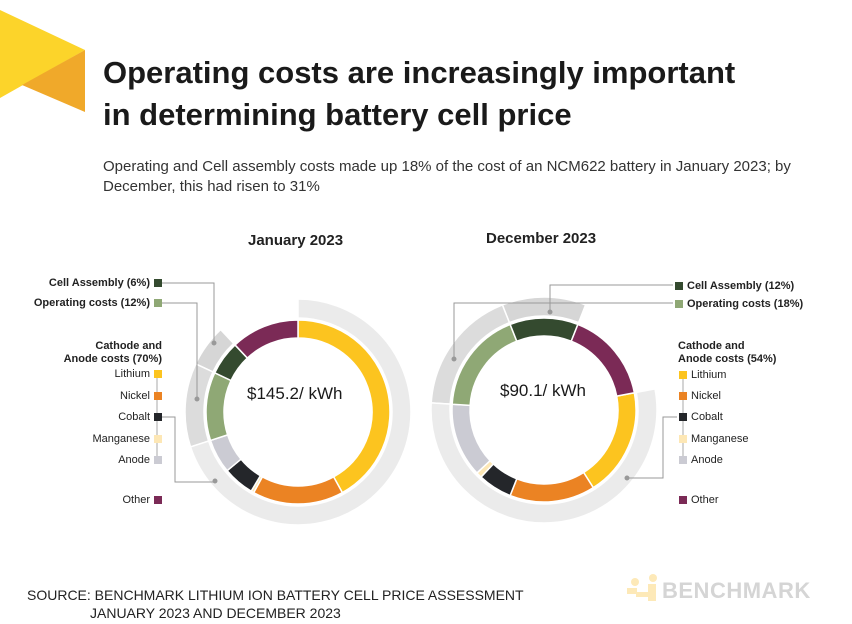 The height and width of the screenshot is (624, 852). Describe the element at coordinates (141, 396) in the screenshot. I see `legend-nickel-jan: Nickel` at that location.